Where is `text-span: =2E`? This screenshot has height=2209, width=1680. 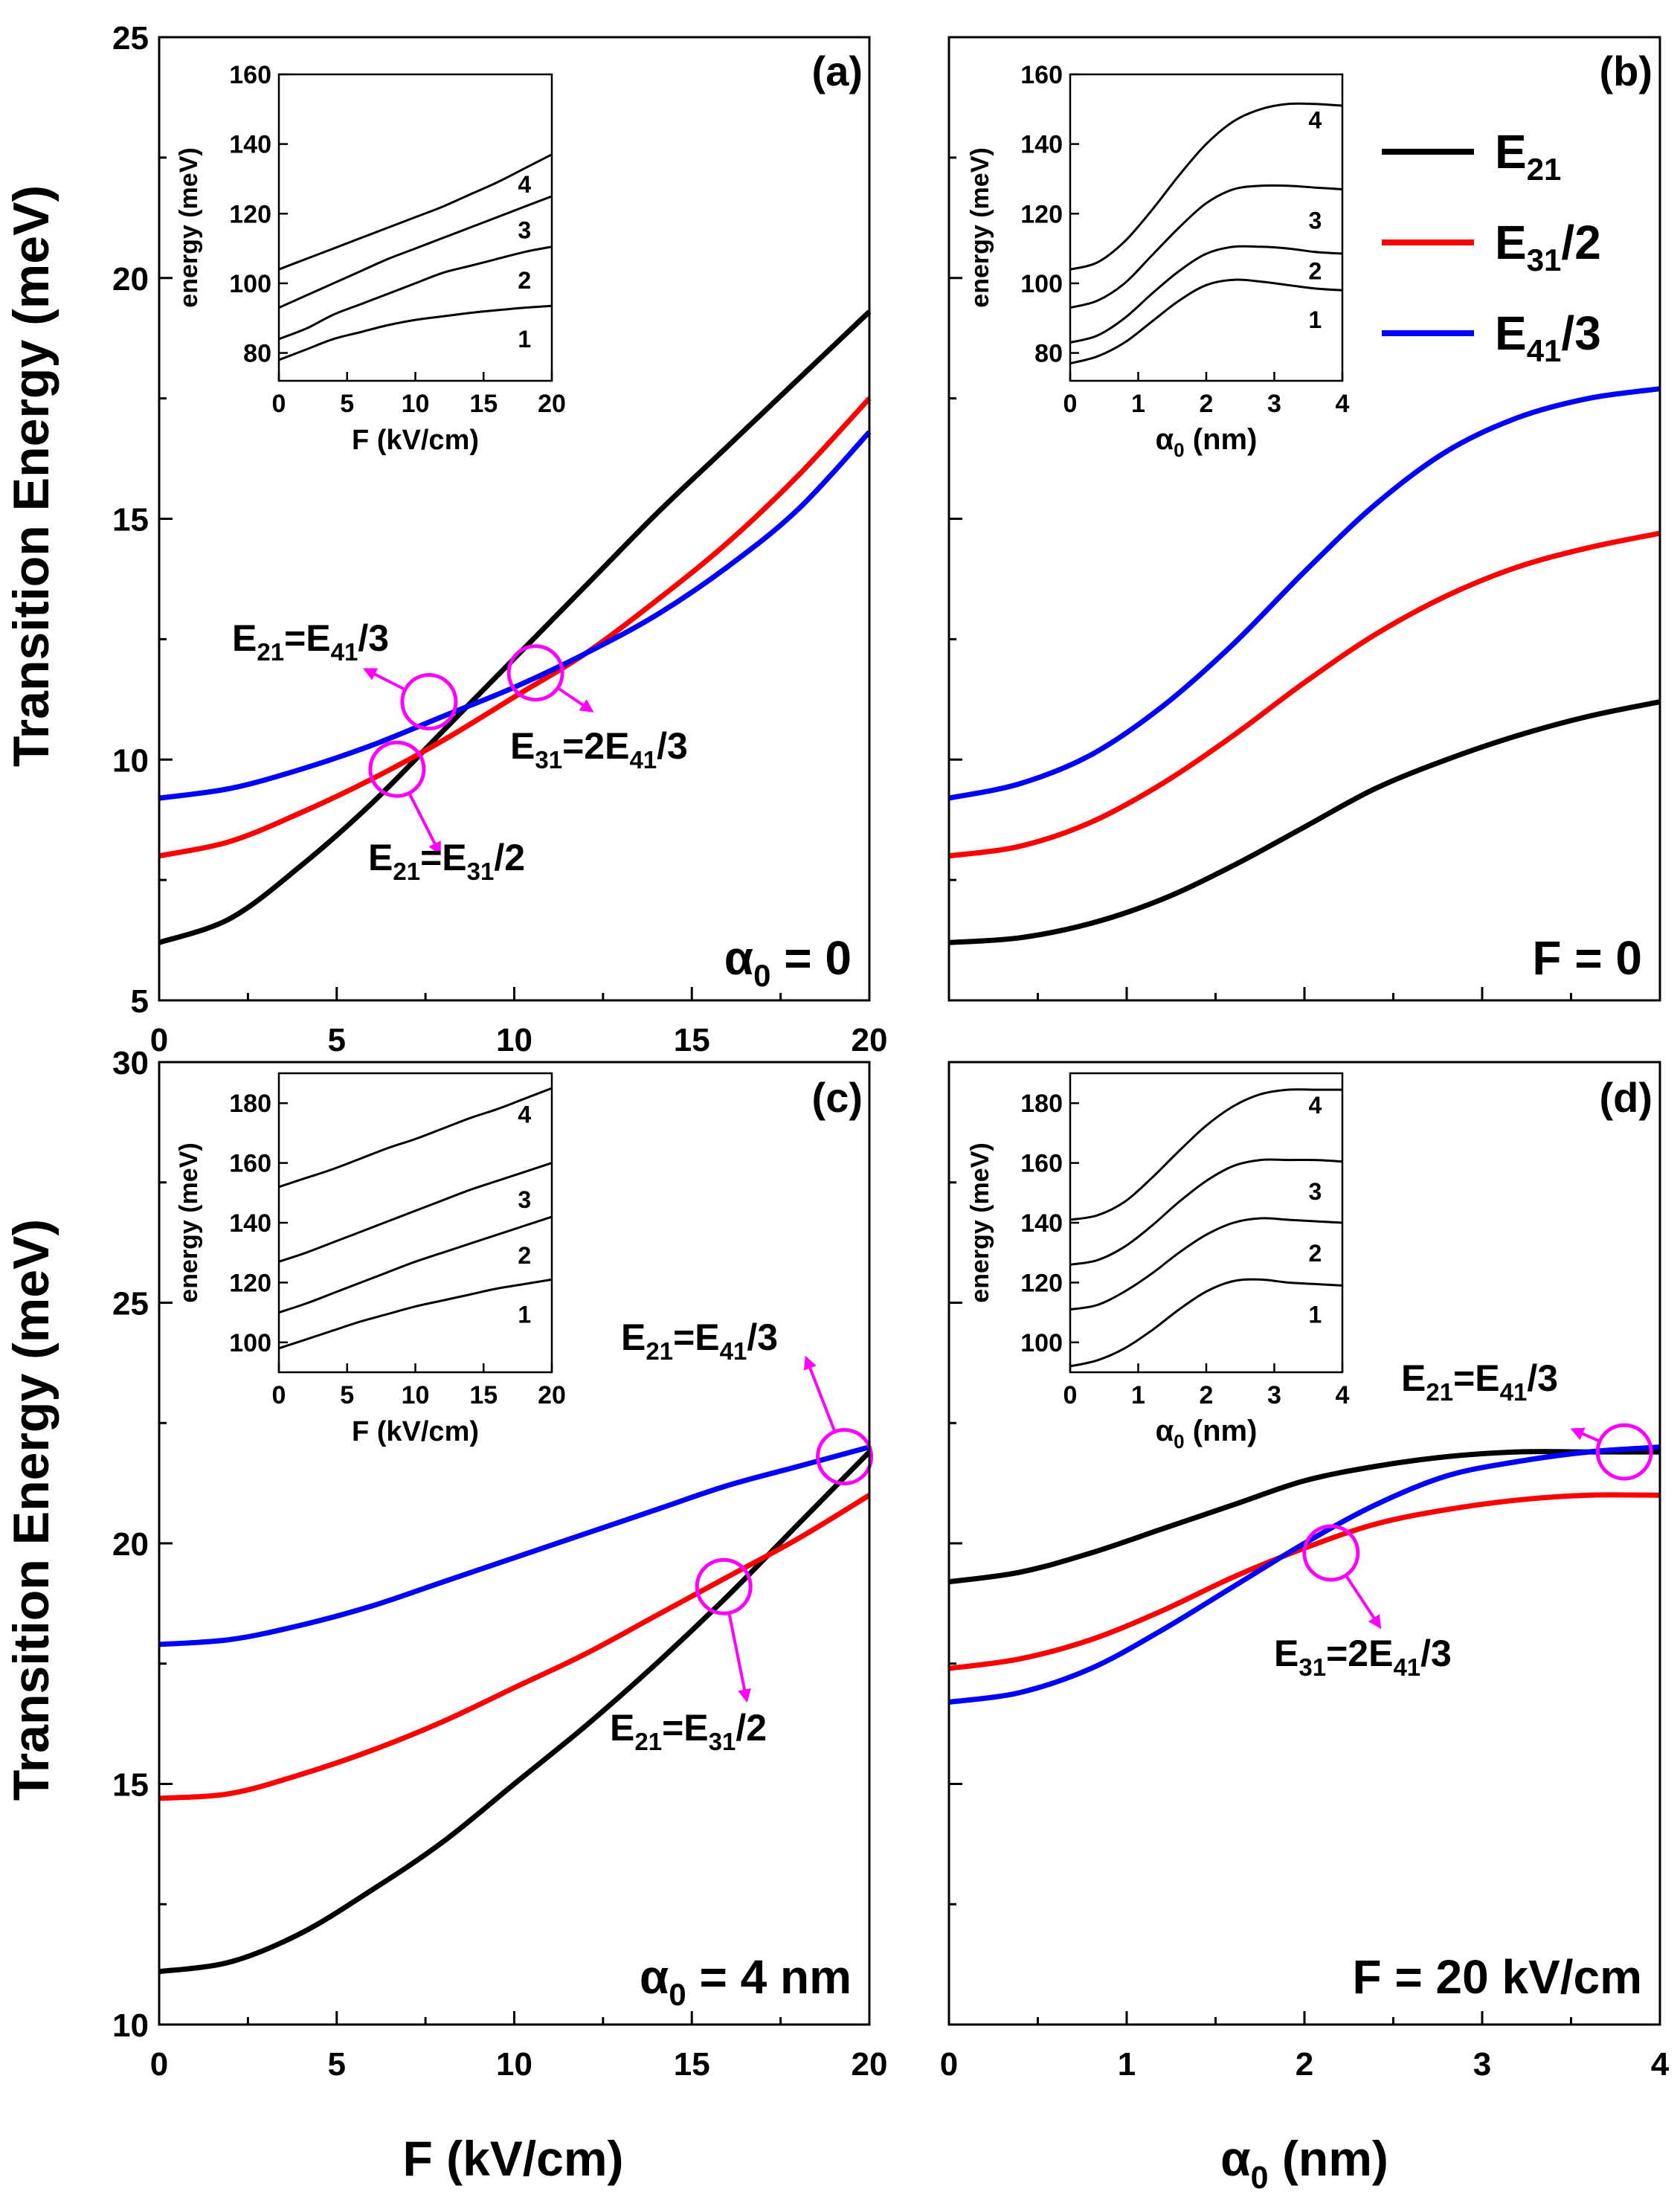
text-span: =2E is located at coordinates (596, 746).